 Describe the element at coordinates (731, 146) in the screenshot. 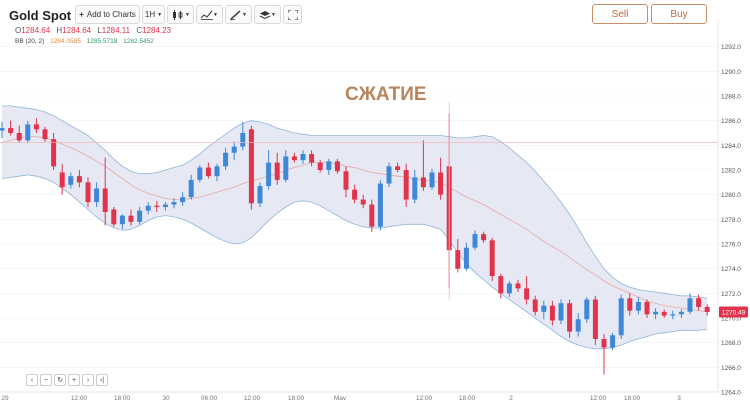

I see `price-tick-label: 1284.0` at that location.